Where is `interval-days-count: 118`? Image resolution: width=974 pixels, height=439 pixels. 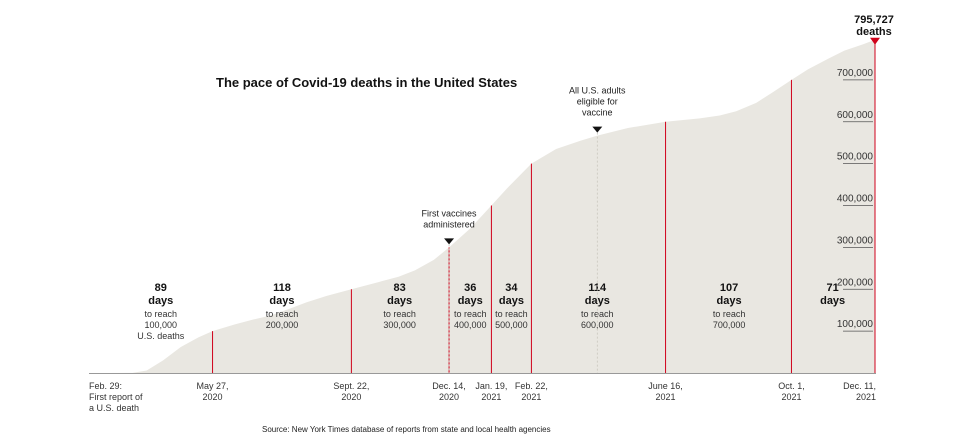 interval-days-count: 118 is located at coordinates (282, 288).